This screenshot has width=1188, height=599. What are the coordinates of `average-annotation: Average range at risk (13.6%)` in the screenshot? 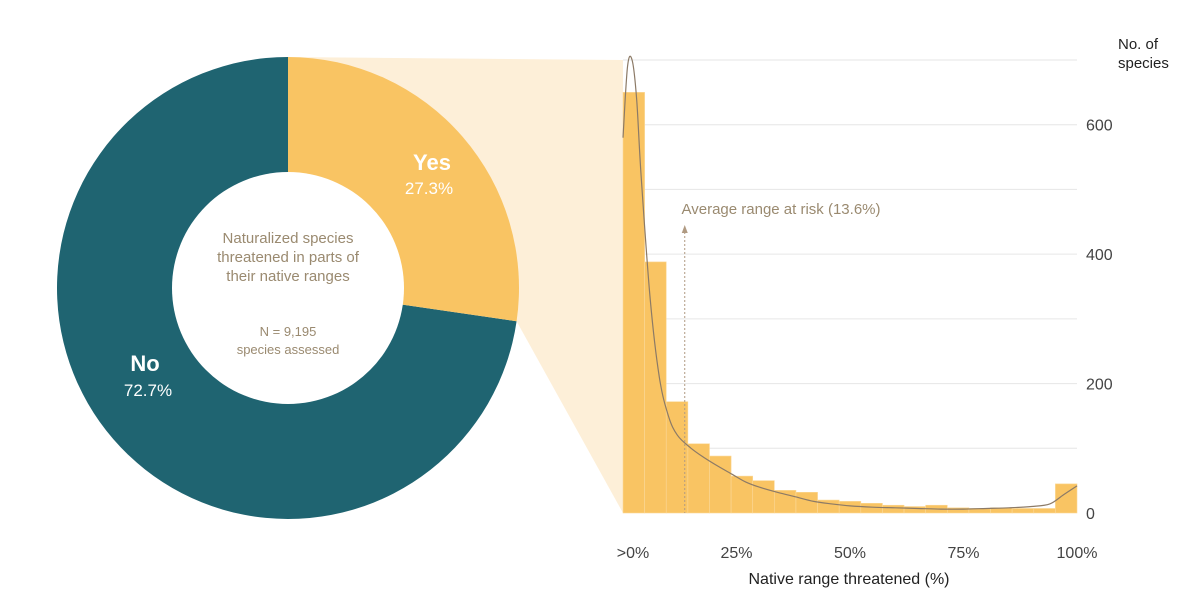 It's located at (781, 209).